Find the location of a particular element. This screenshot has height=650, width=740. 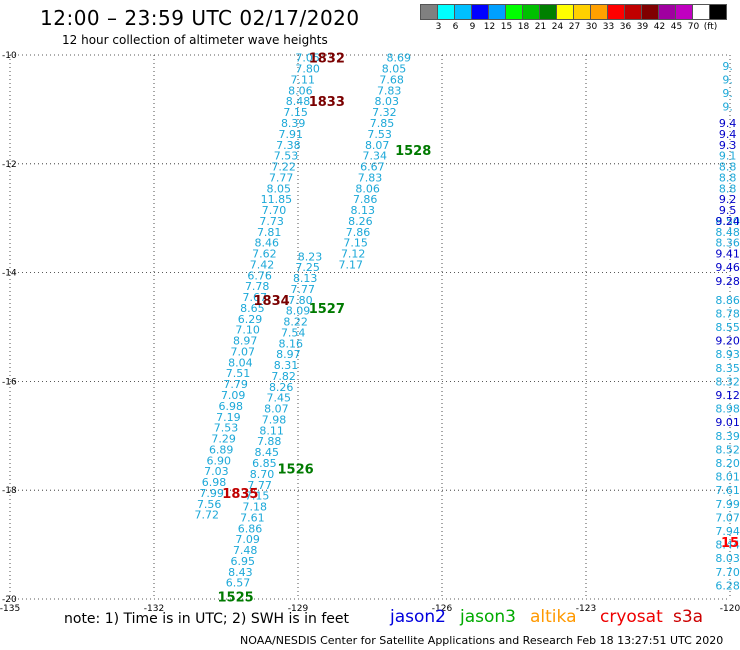

swh-value: 8.39 is located at coordinates (293, 123).